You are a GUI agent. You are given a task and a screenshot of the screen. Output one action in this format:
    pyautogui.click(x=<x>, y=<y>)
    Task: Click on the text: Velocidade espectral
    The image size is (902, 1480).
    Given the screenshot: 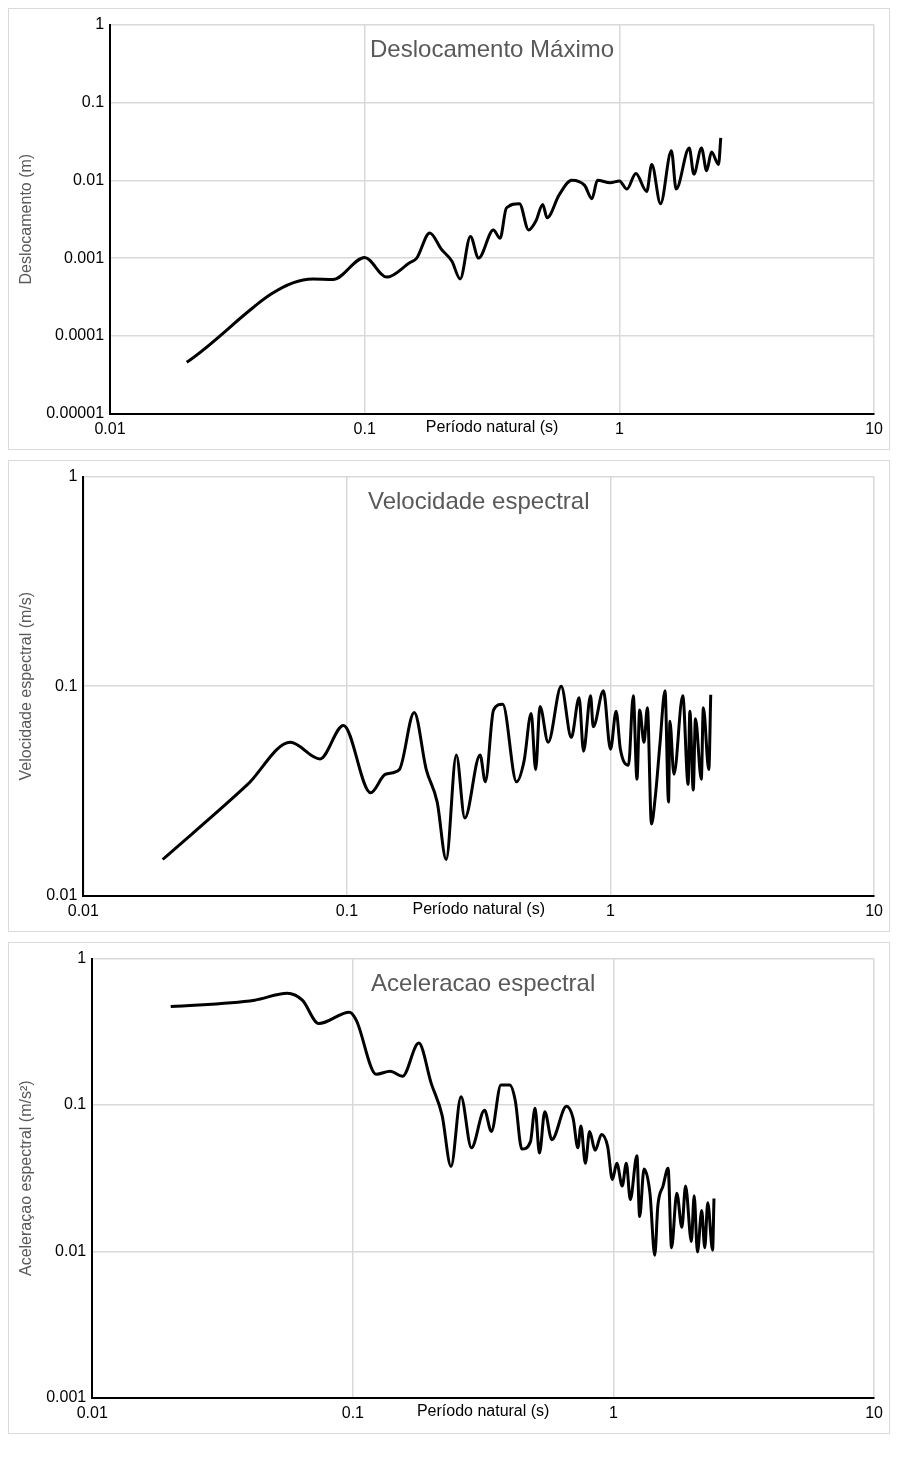 What is the action you would take?
    pyautogui.click(x=478, y=501)
    